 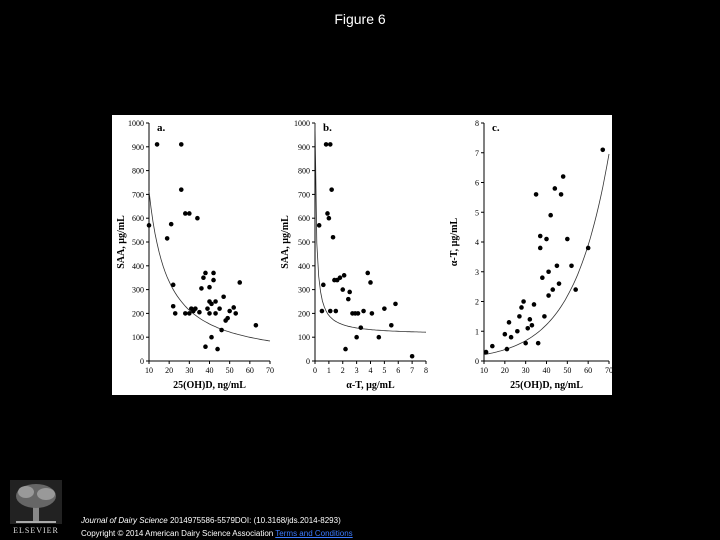 What do you see at coordinates (138, 290) in the screenshot?
I see `y-tick-label: 300` at bounding box center [138, 290].